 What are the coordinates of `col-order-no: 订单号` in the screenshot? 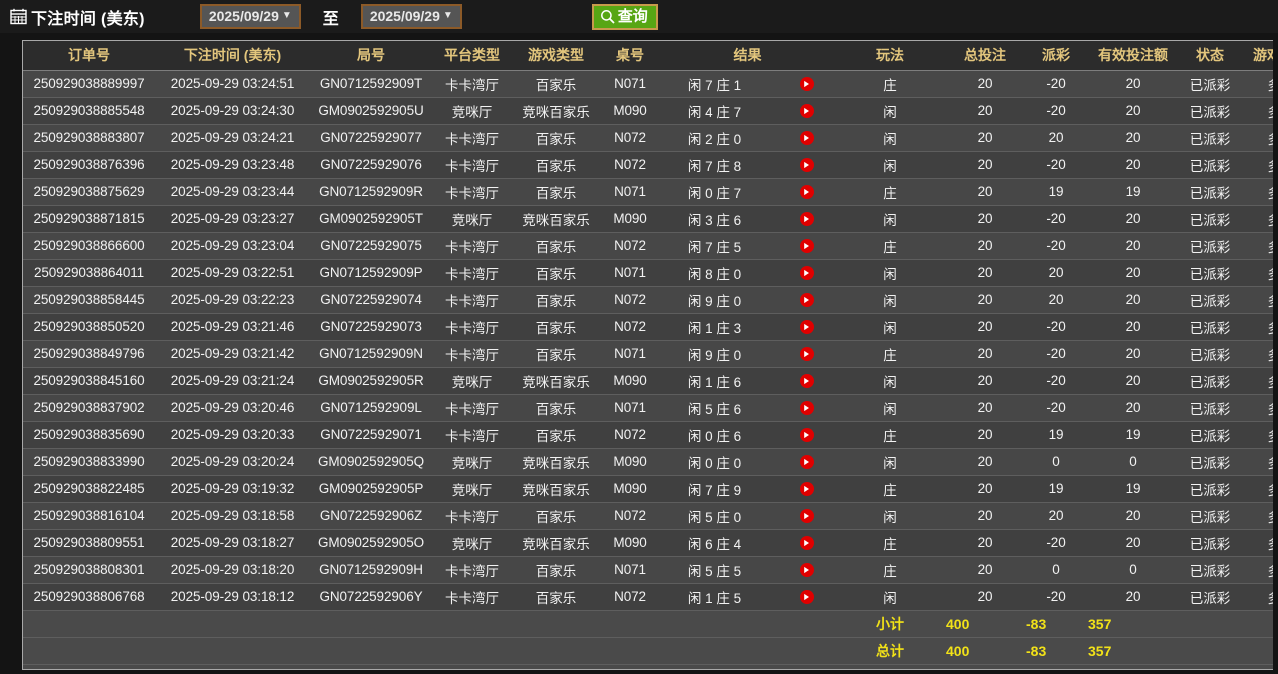 It's located at (89, 56).